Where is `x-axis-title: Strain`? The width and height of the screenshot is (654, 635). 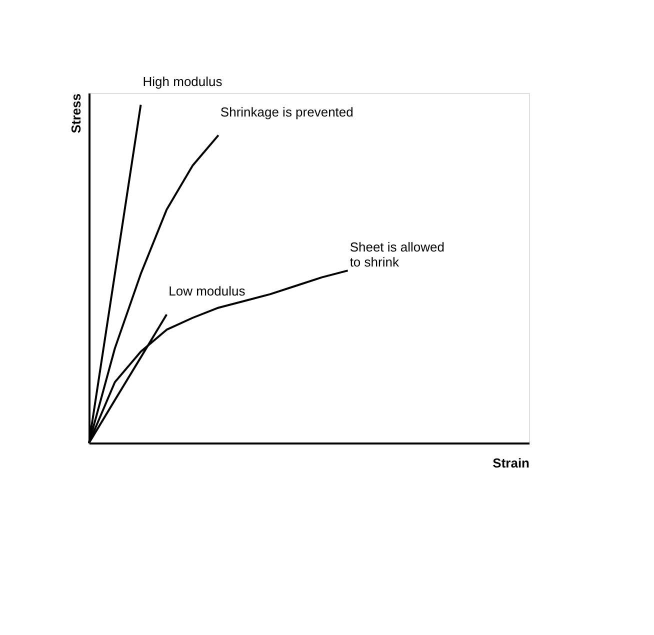
x-axis-title: Strain is located at coordinates (511, 463).